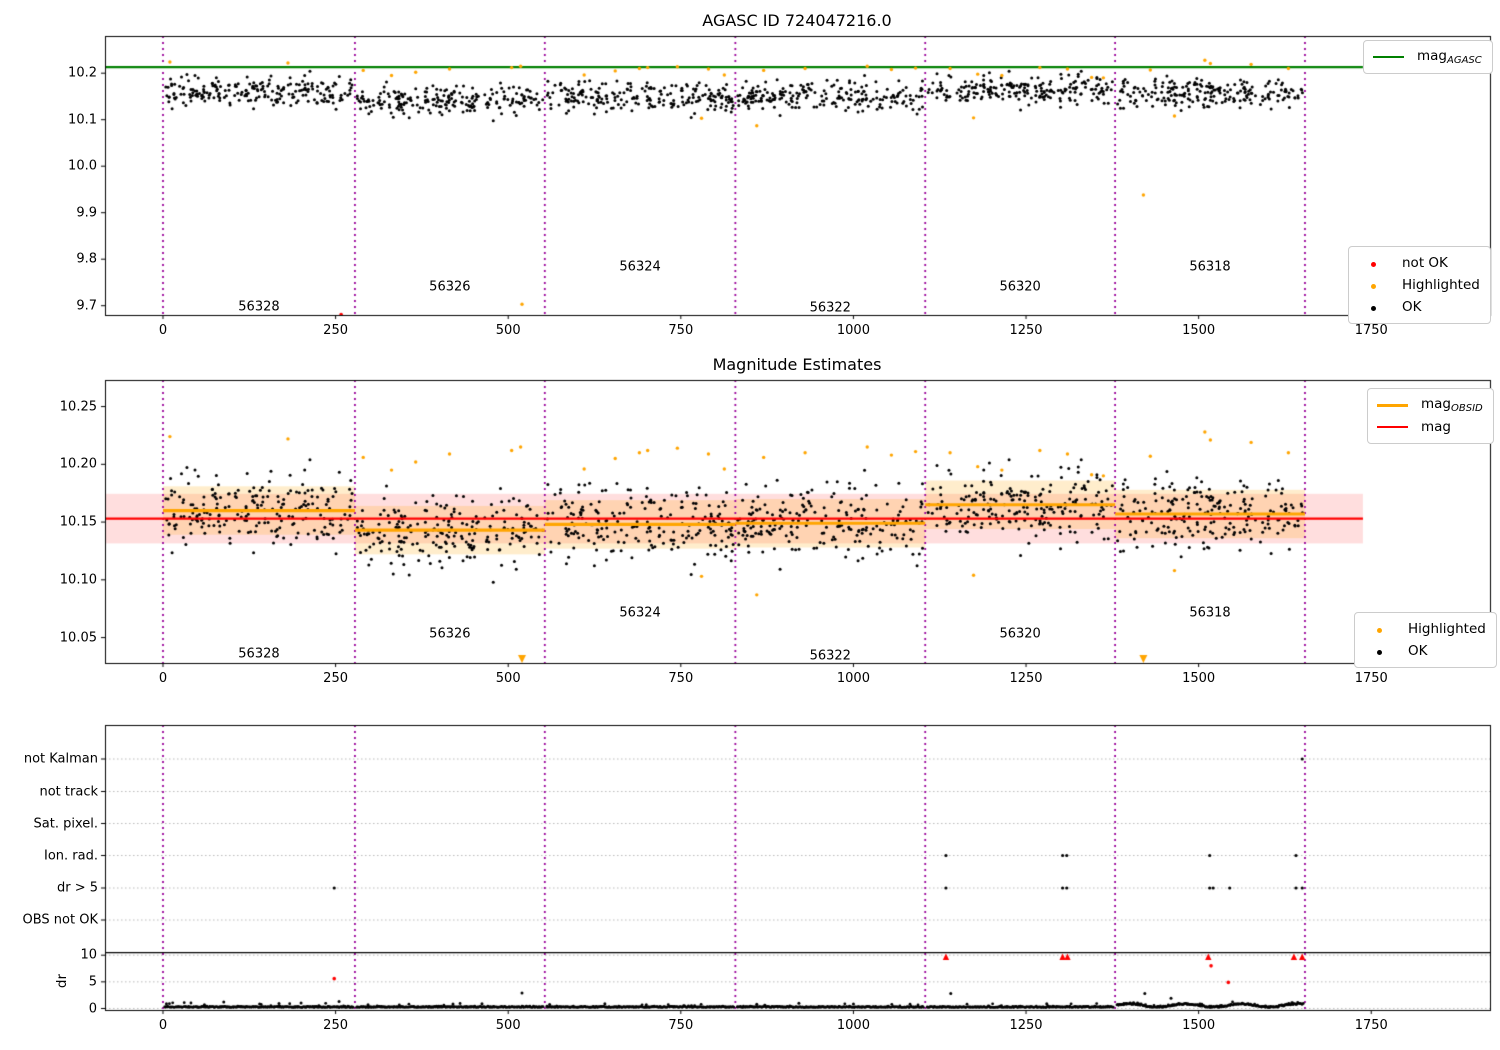  Describe the element at coordinates (797, 20) in the screenshot. I see `panel1-title: AGASC ID 724047216.0` at that location.